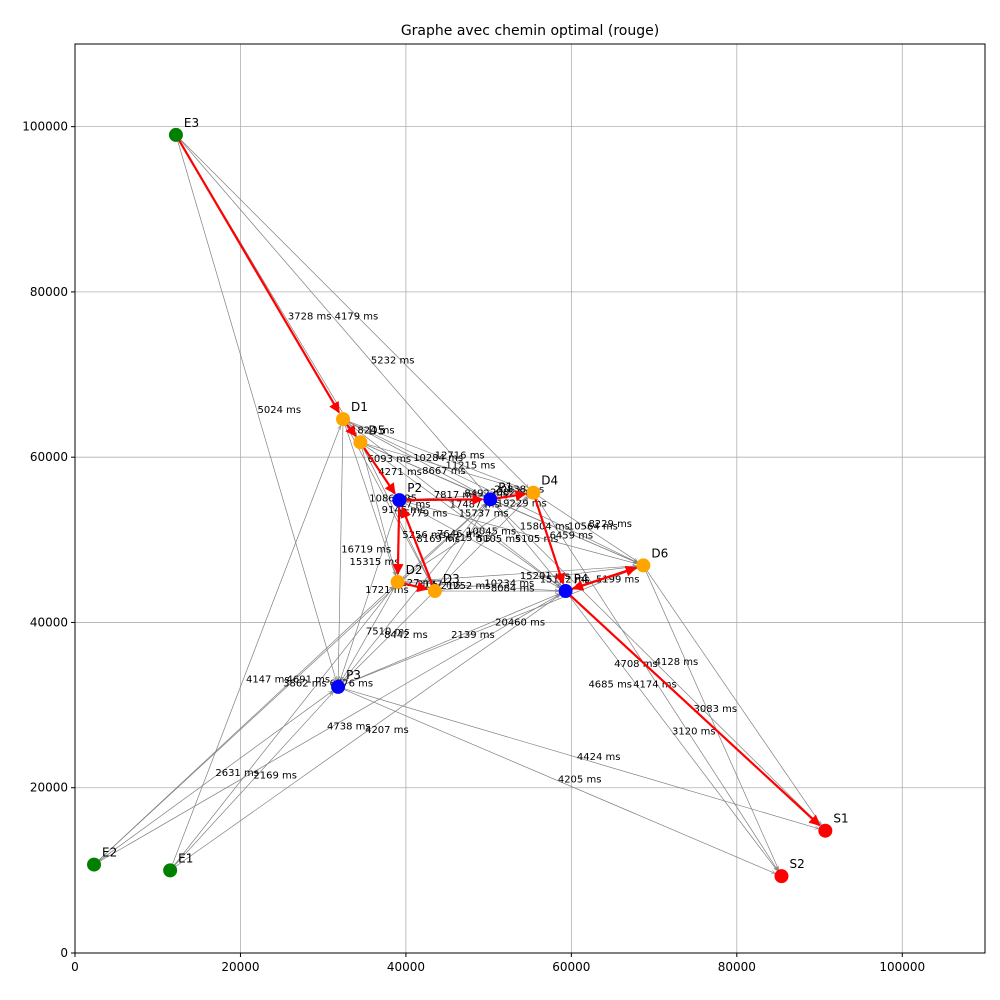 The height and width of the screenshot is (1000, 1000). Describe the element at coordinates (491, 532) in the screenshot. I see `edge-weight-label: 10045 ms` at that location.